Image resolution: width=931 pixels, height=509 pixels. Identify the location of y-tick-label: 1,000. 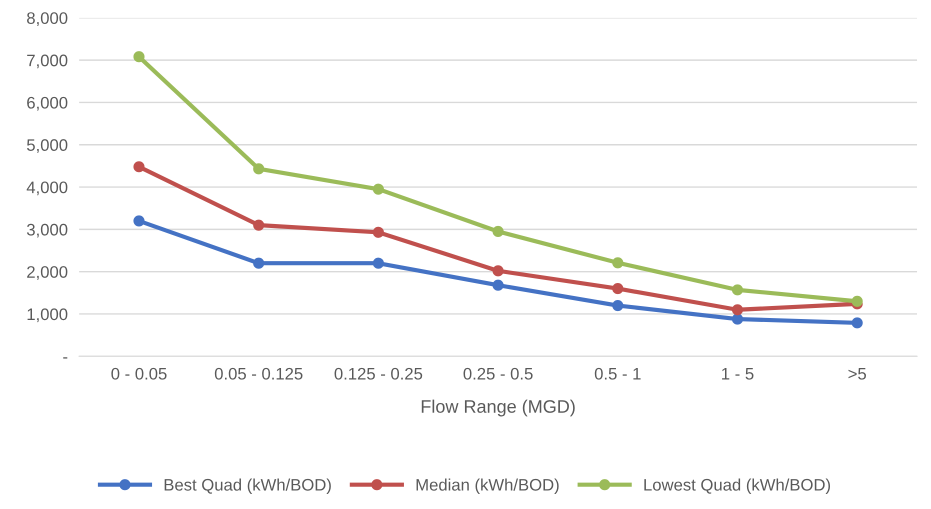
(48, 315).